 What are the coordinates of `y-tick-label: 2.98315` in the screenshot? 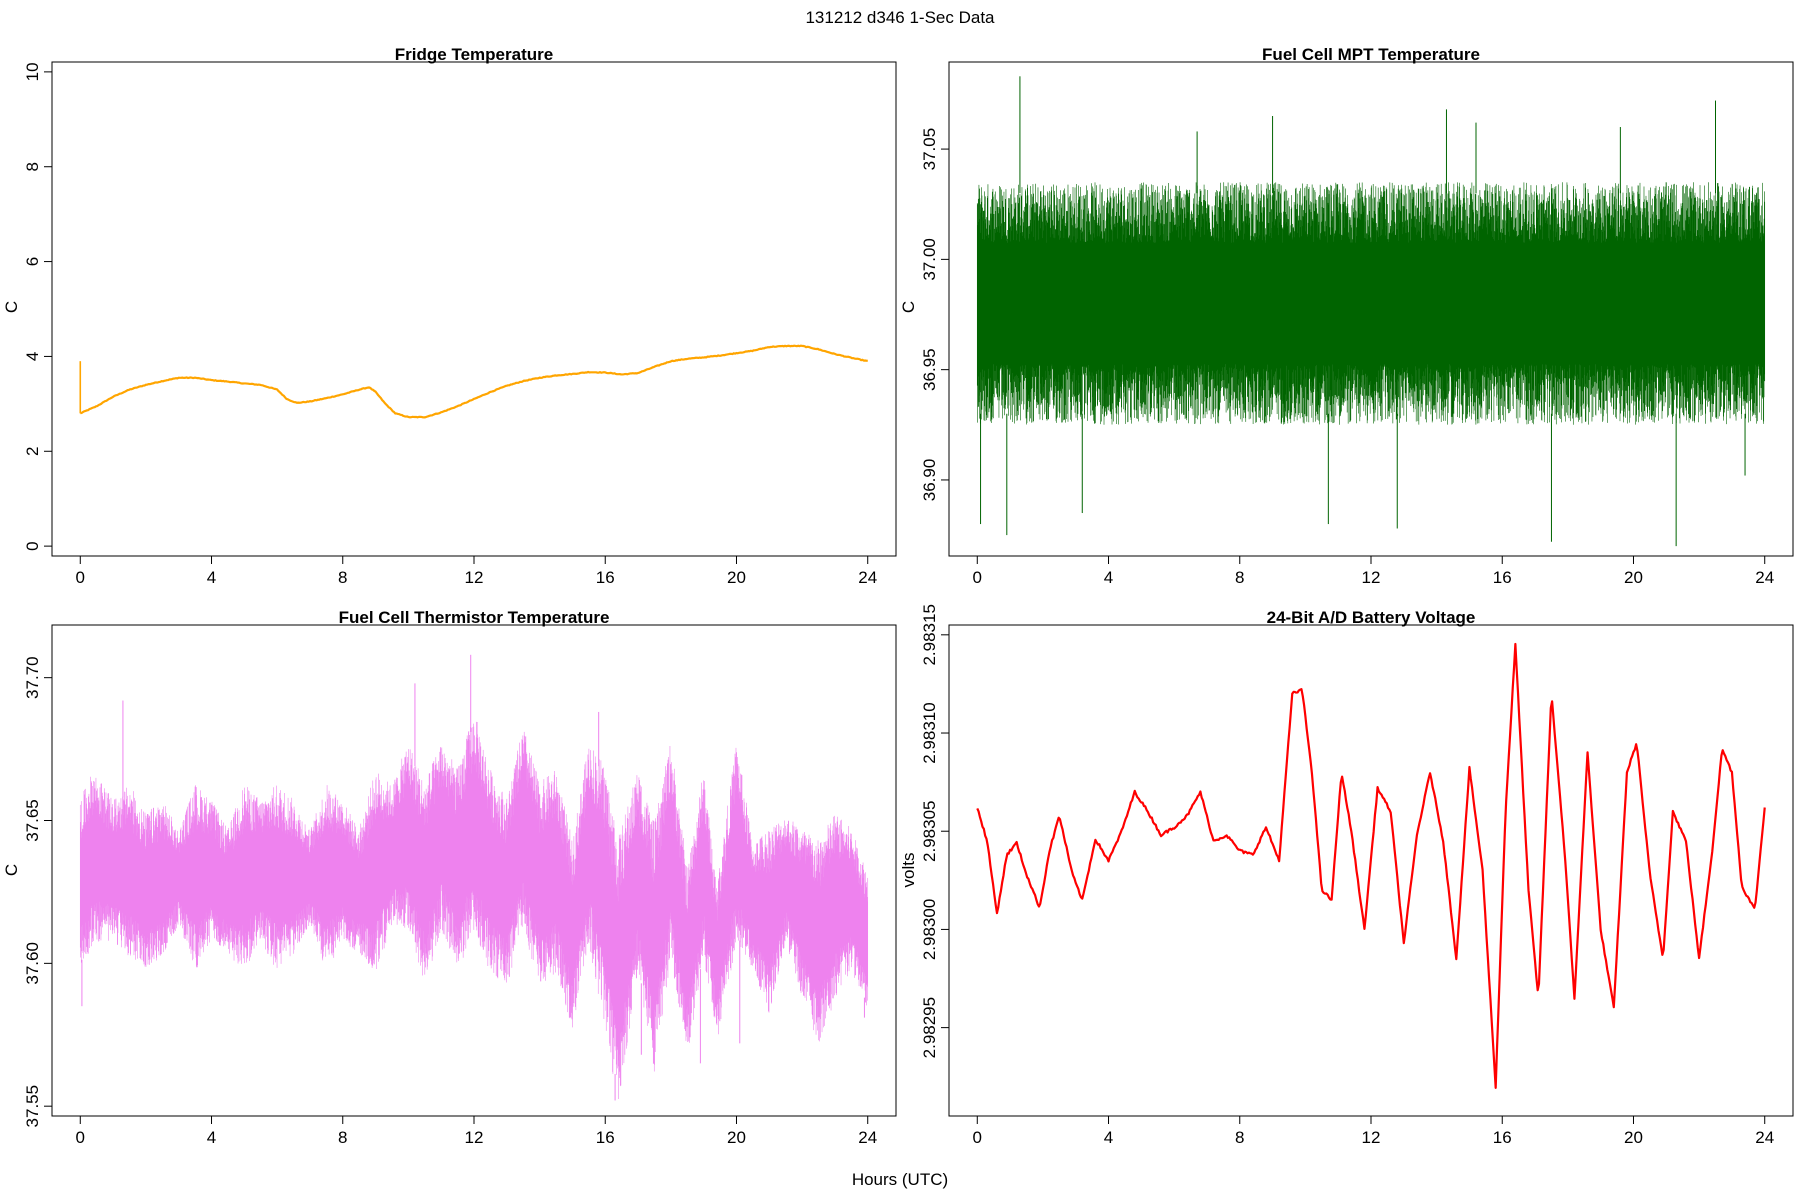 It's located at (929, 634).